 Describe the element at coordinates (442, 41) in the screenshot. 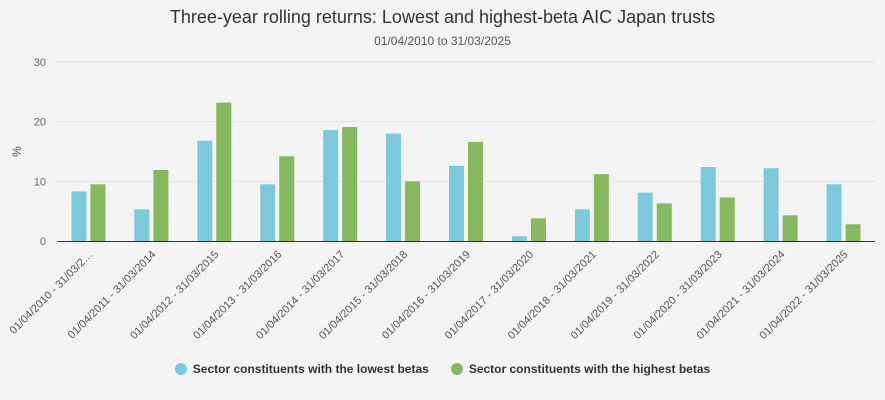

I see `chart-subtitle: 01/04/2010 to 31/03/2025` at that location.